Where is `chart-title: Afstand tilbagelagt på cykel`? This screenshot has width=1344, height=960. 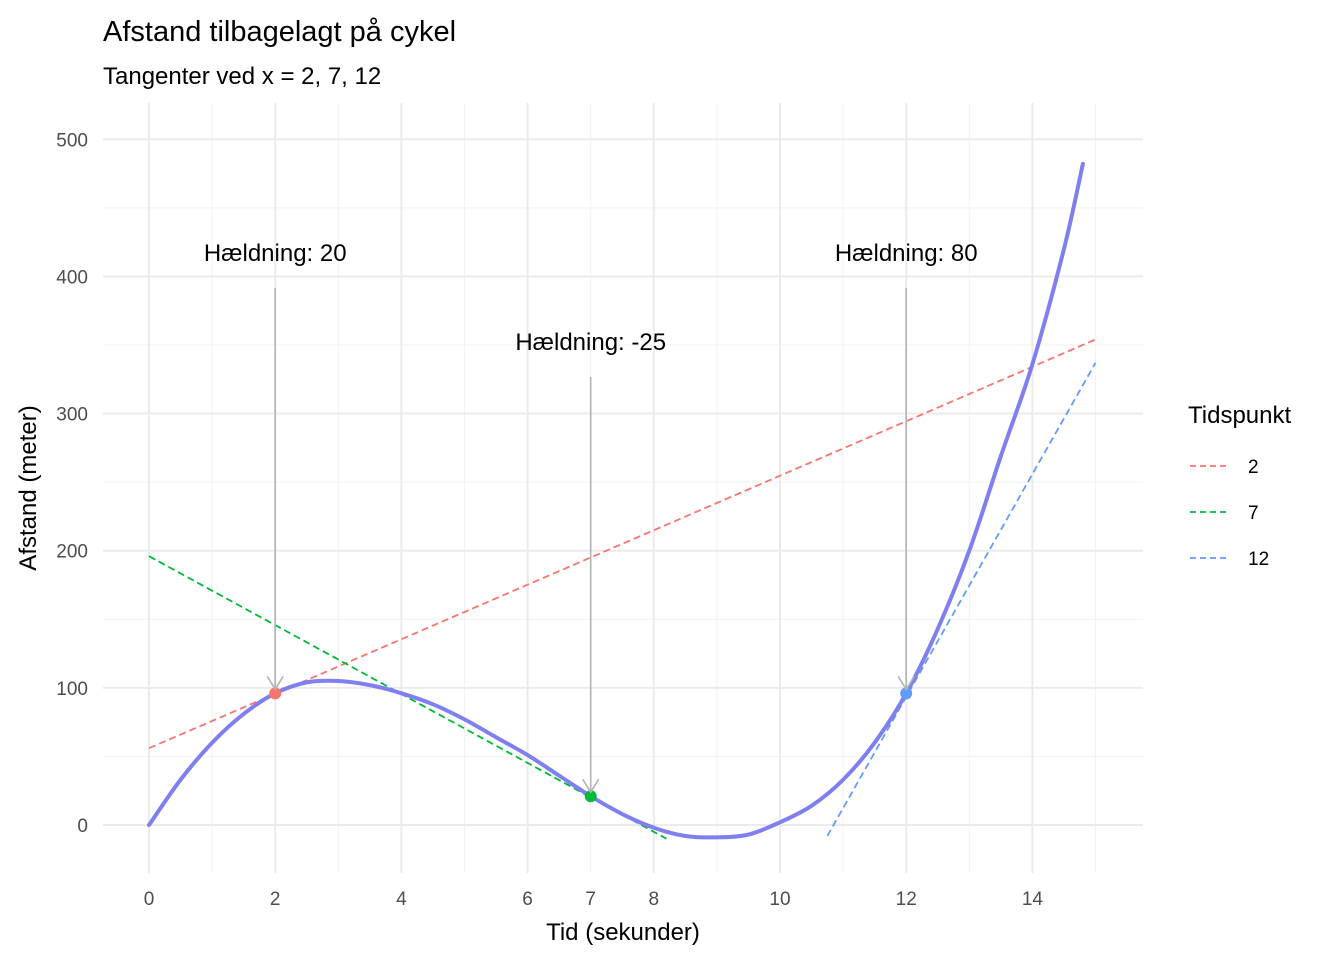 chart-title: Afstand tilbagelagt på cykel is located at coordinates (279, 32).